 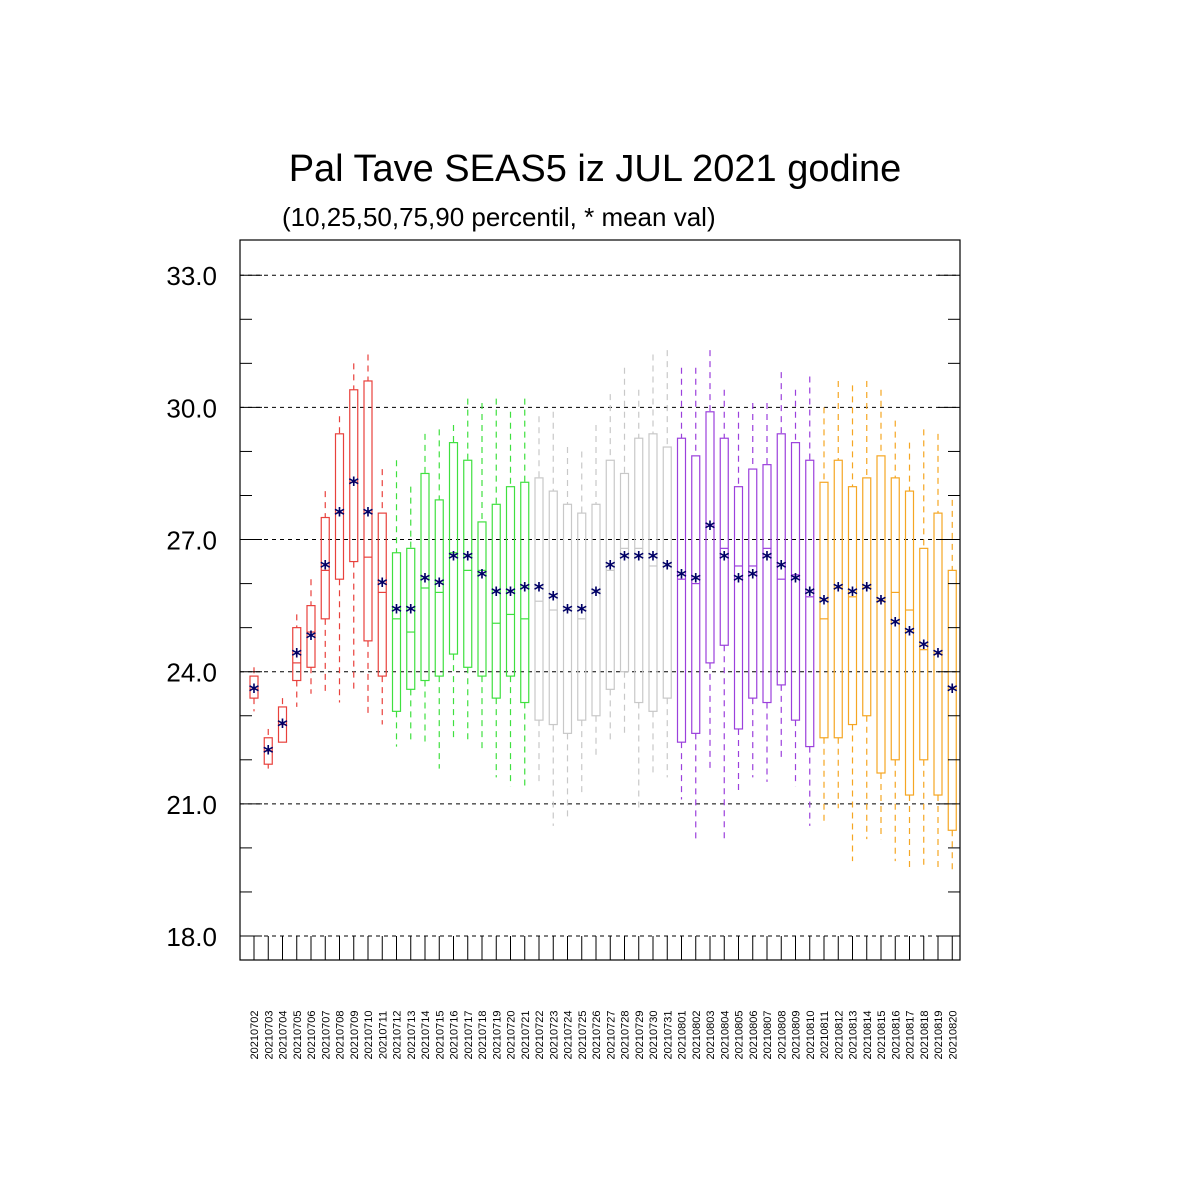 What do you see at coordinates (483, 1035) in the screenshot?
I see `xtick-label: 20210718` at bounding box center [483, 1035].